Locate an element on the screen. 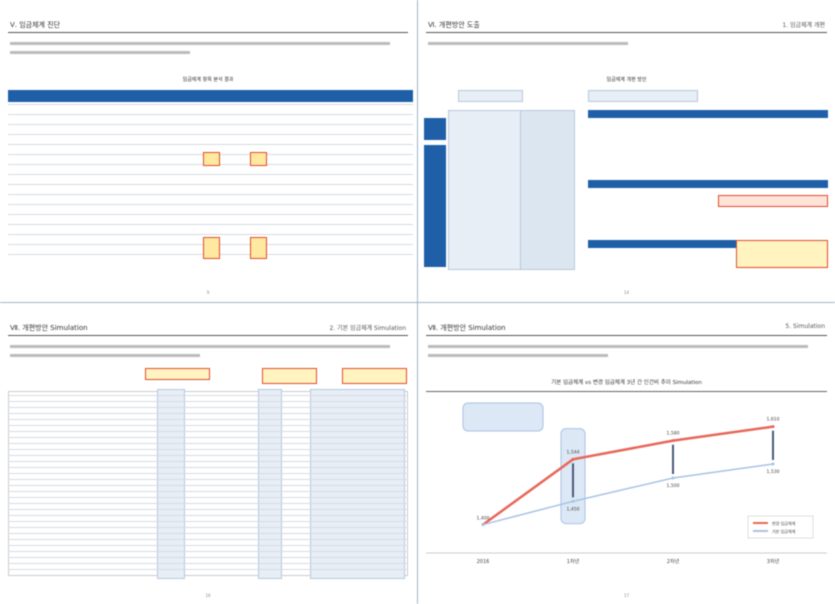 The width and height of the screenshot is (835, 604). page-number: 14 is located at coordinates (626, 292).